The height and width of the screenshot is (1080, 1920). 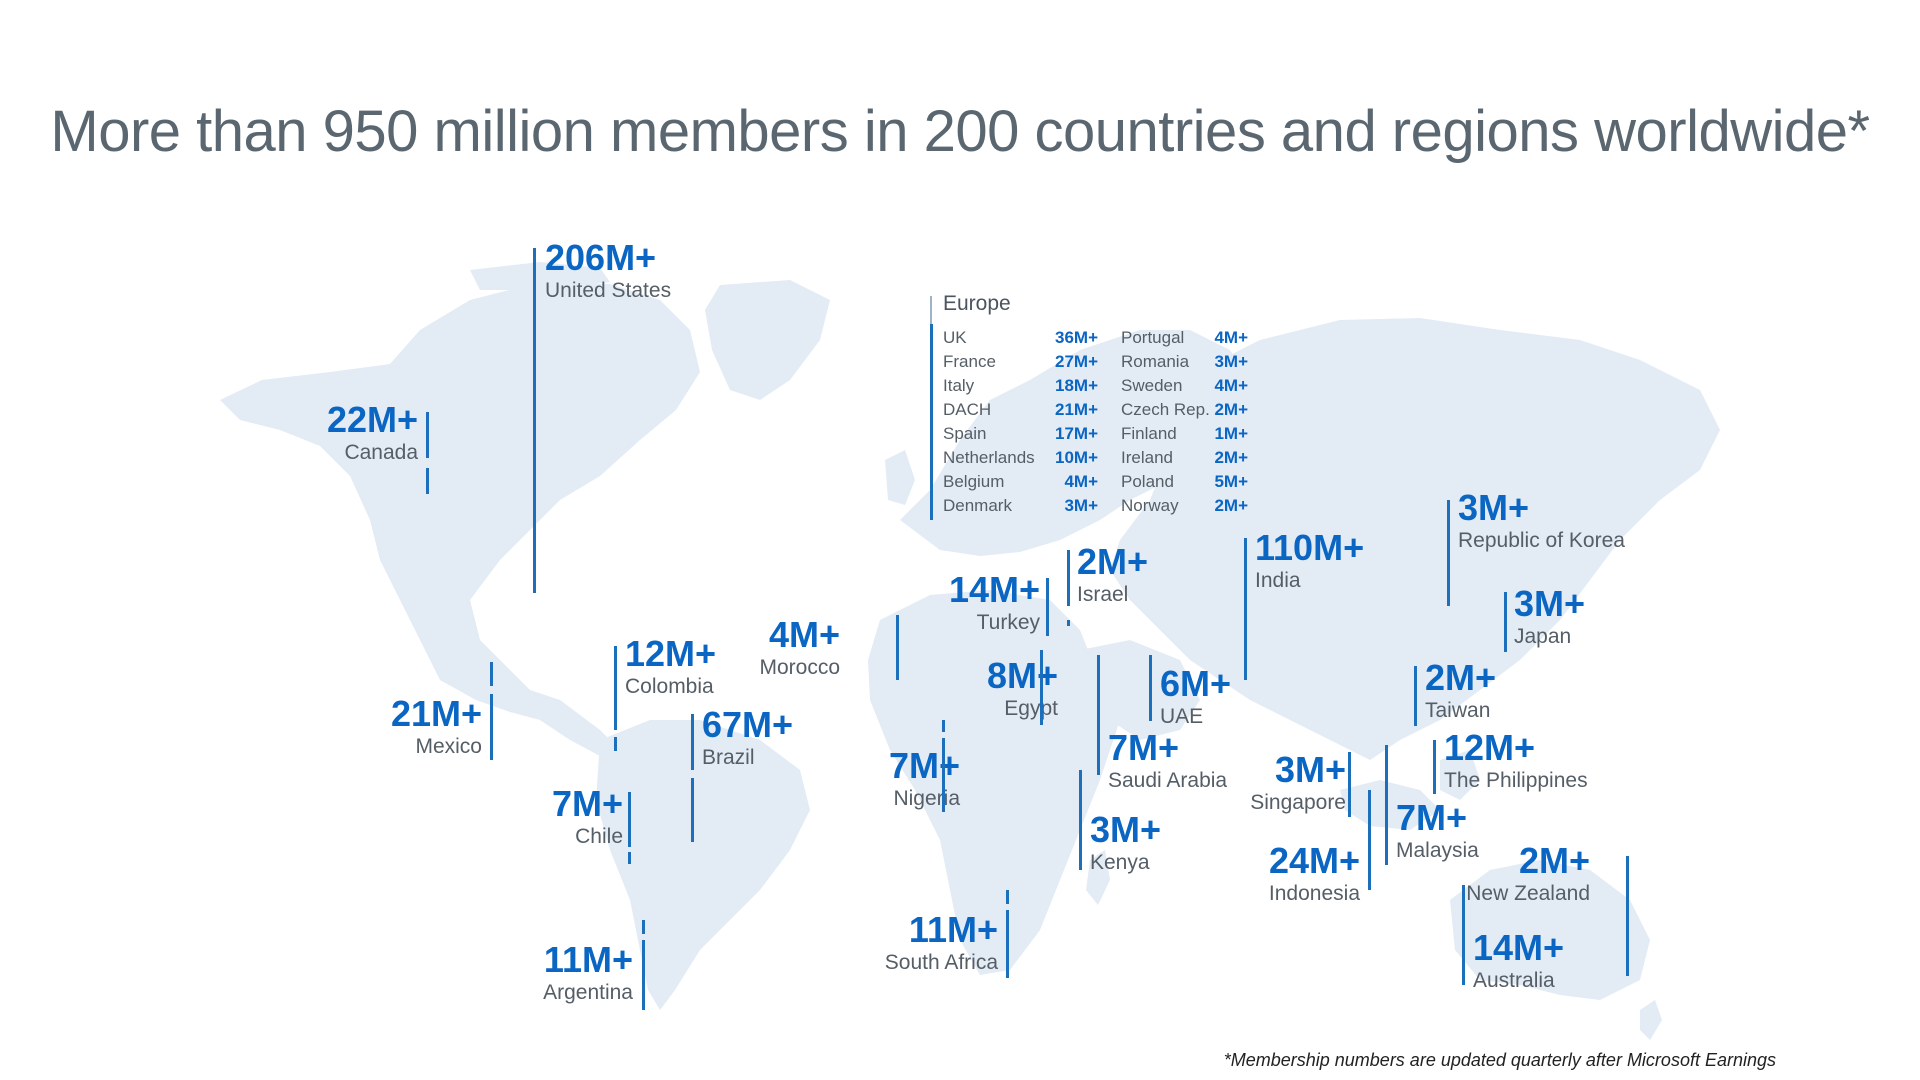 I want to click on europe-country-name: Portugal, so click(x=1153, y=337).